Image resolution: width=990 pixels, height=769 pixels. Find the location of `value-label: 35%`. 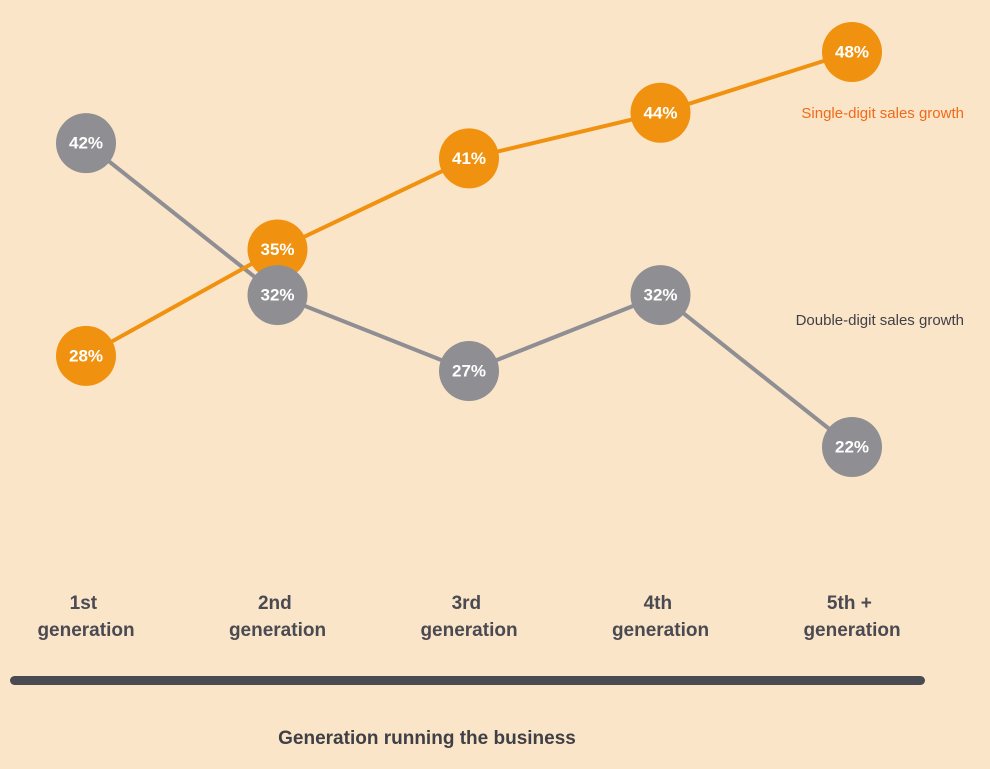

value-label: 35% is located at coordinates (277, 249).